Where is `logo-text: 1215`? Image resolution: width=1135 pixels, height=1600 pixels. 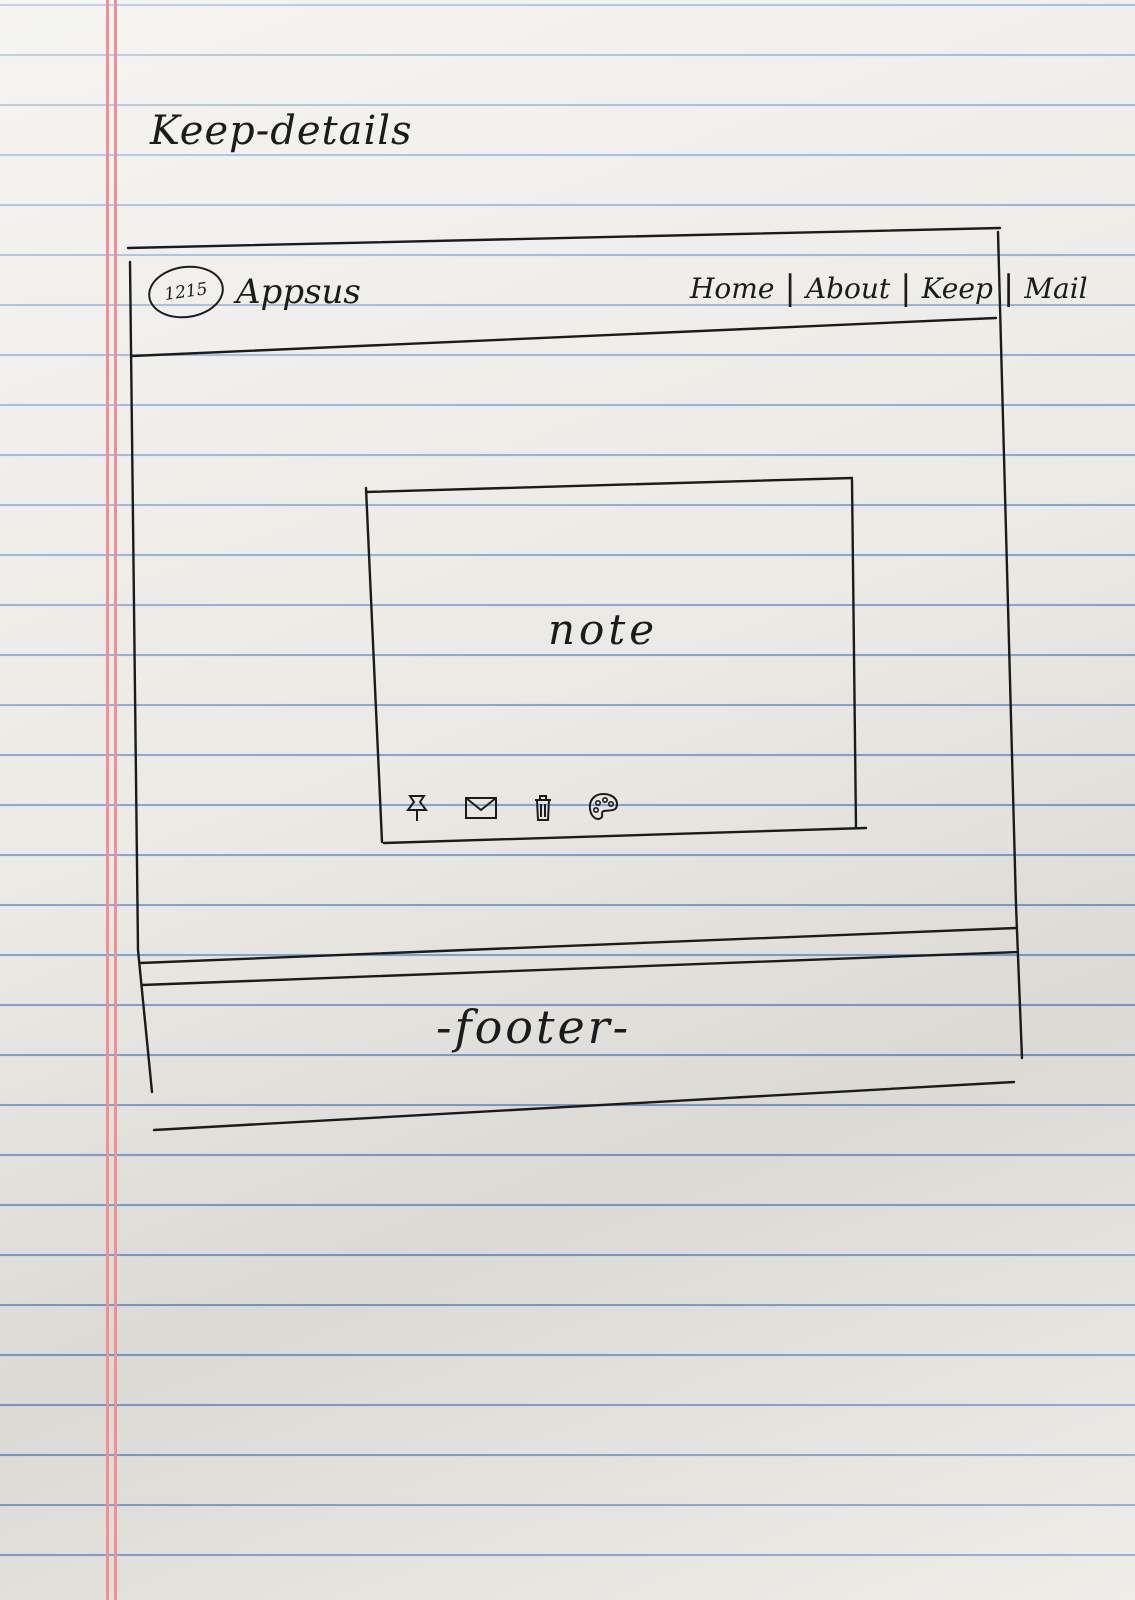 logo-text: 1215 is located at coordinates (186, 292).